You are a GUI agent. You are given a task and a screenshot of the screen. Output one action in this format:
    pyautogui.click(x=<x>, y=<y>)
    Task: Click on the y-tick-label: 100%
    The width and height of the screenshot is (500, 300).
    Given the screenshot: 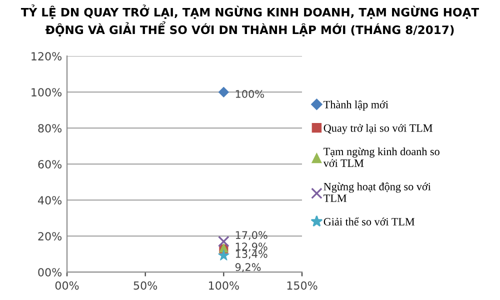 What is the action you would take?
    pyautogui.click(x=47, y=92)
    